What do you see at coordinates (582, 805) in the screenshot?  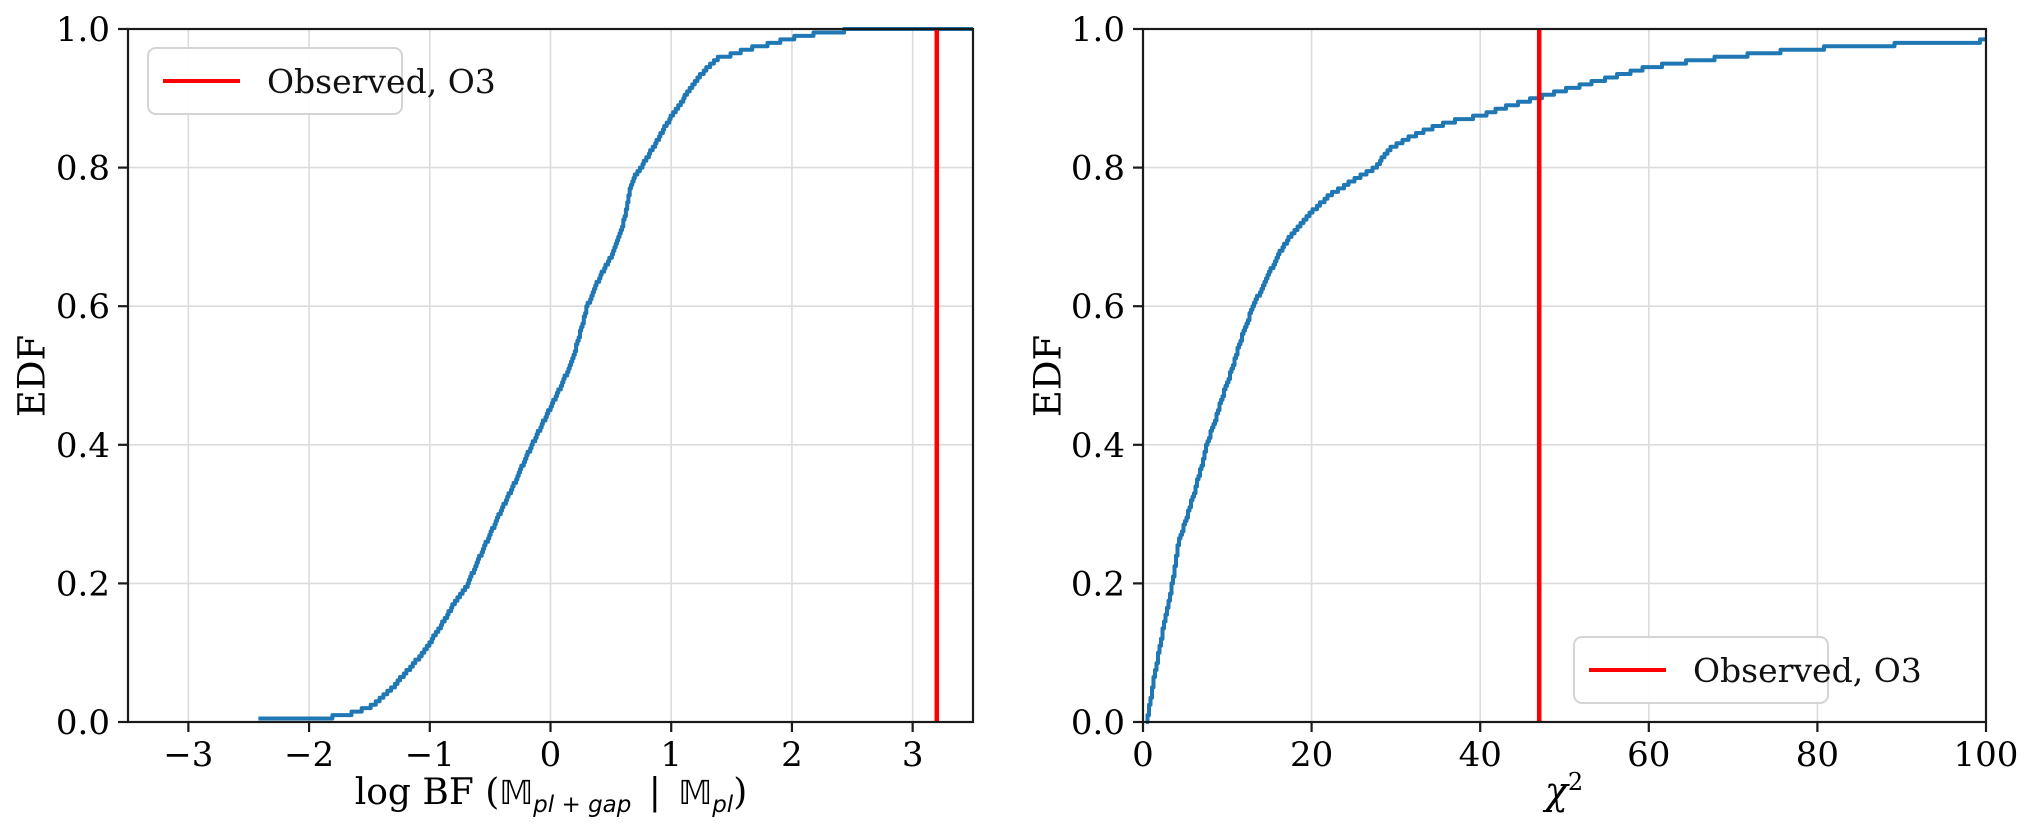 I see `xlabel-left-sub-plgap: pl + gap` at bounding box center [582, 805].